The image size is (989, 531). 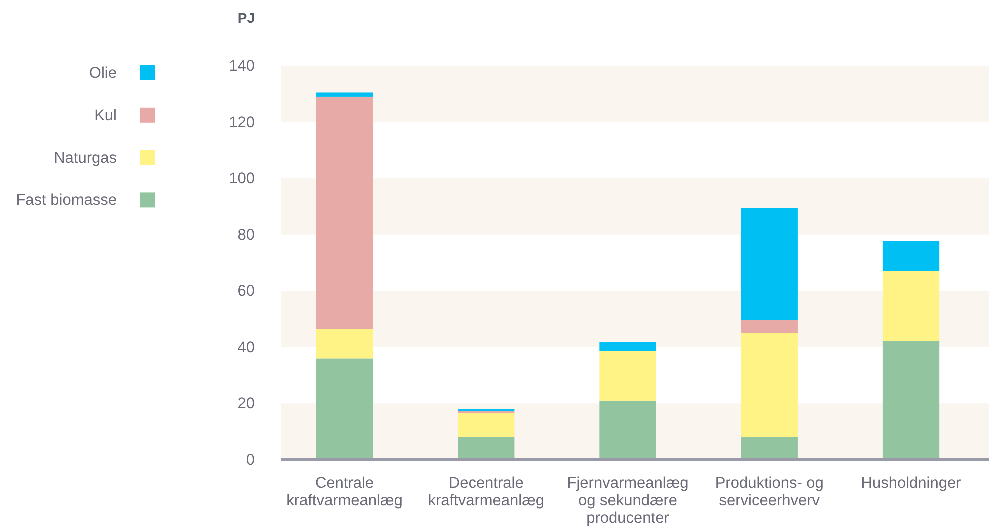 I want to click on x-tick-label: Decentrale kraftvarmeanlæg, so click(x=486, y=492).